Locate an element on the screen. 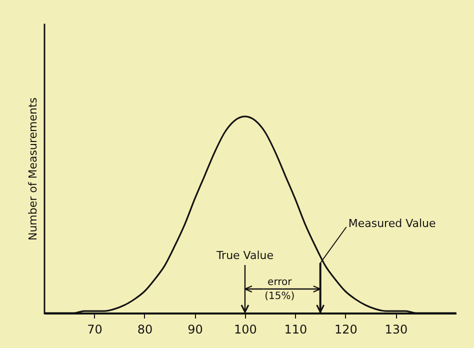 This screenshot has width=474, height=348. ref-line-label: Measured Value is located at coordinates (392, 223).